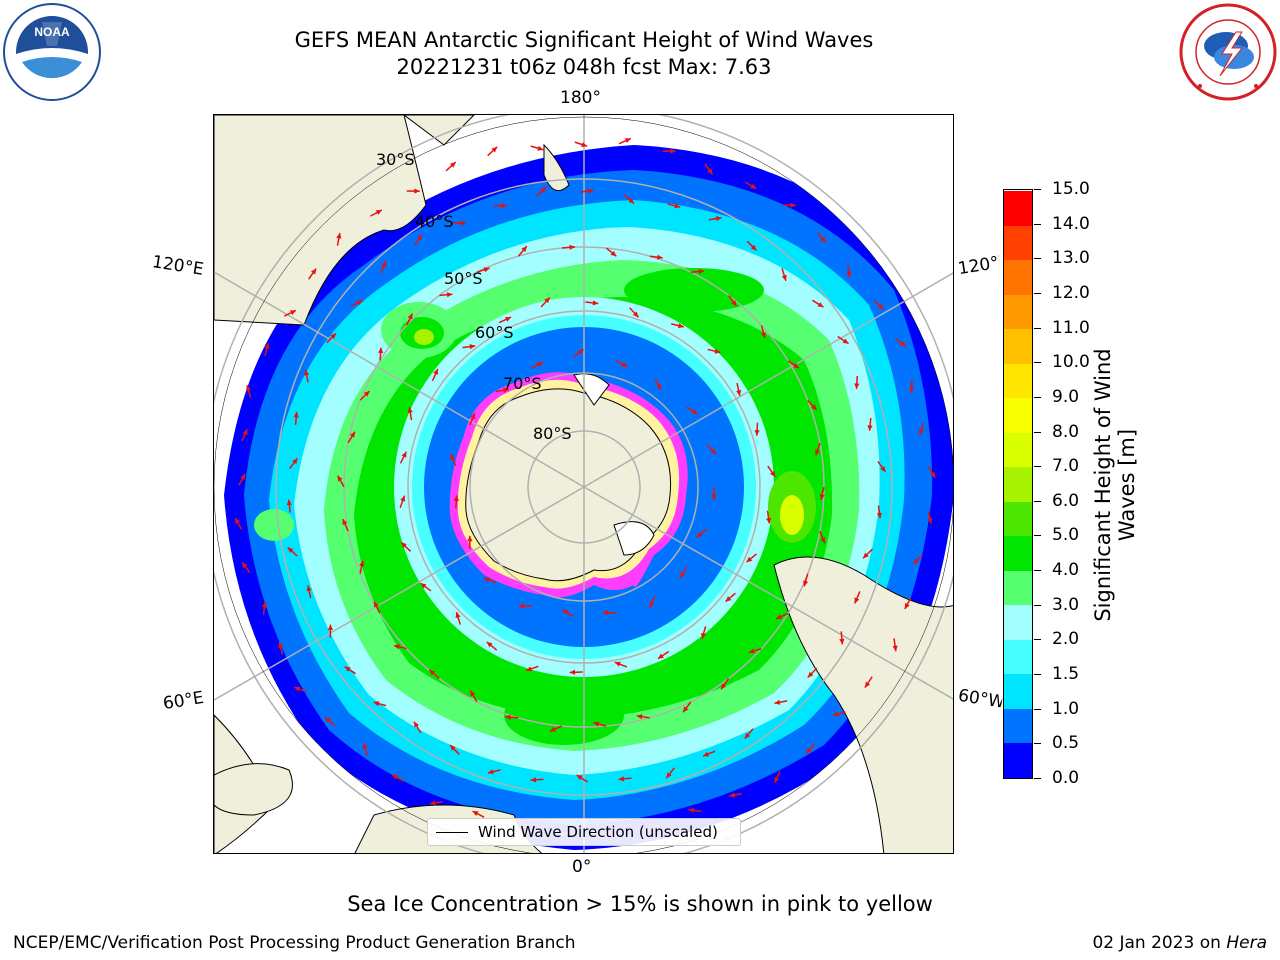 The height and width of the screenshot is (960, 1280). I want to click on lon-label-180: 180°, so click(580, 98).